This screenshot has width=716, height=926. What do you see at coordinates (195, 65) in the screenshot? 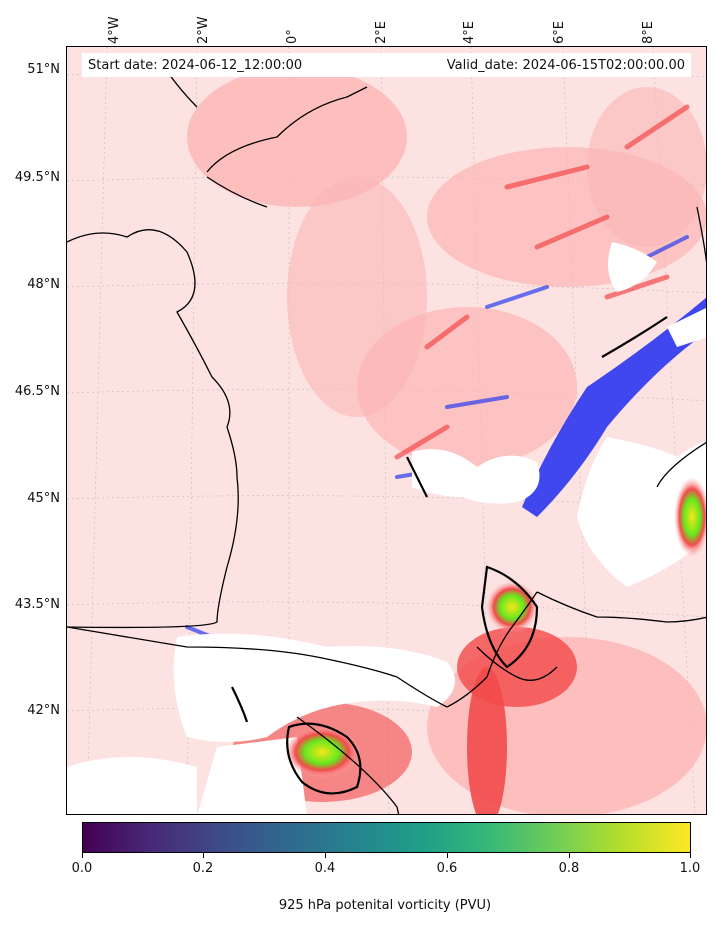
I see `start-date-label: Start date: 2024-06-12_12:00:00` at bounding box center [195, 65].